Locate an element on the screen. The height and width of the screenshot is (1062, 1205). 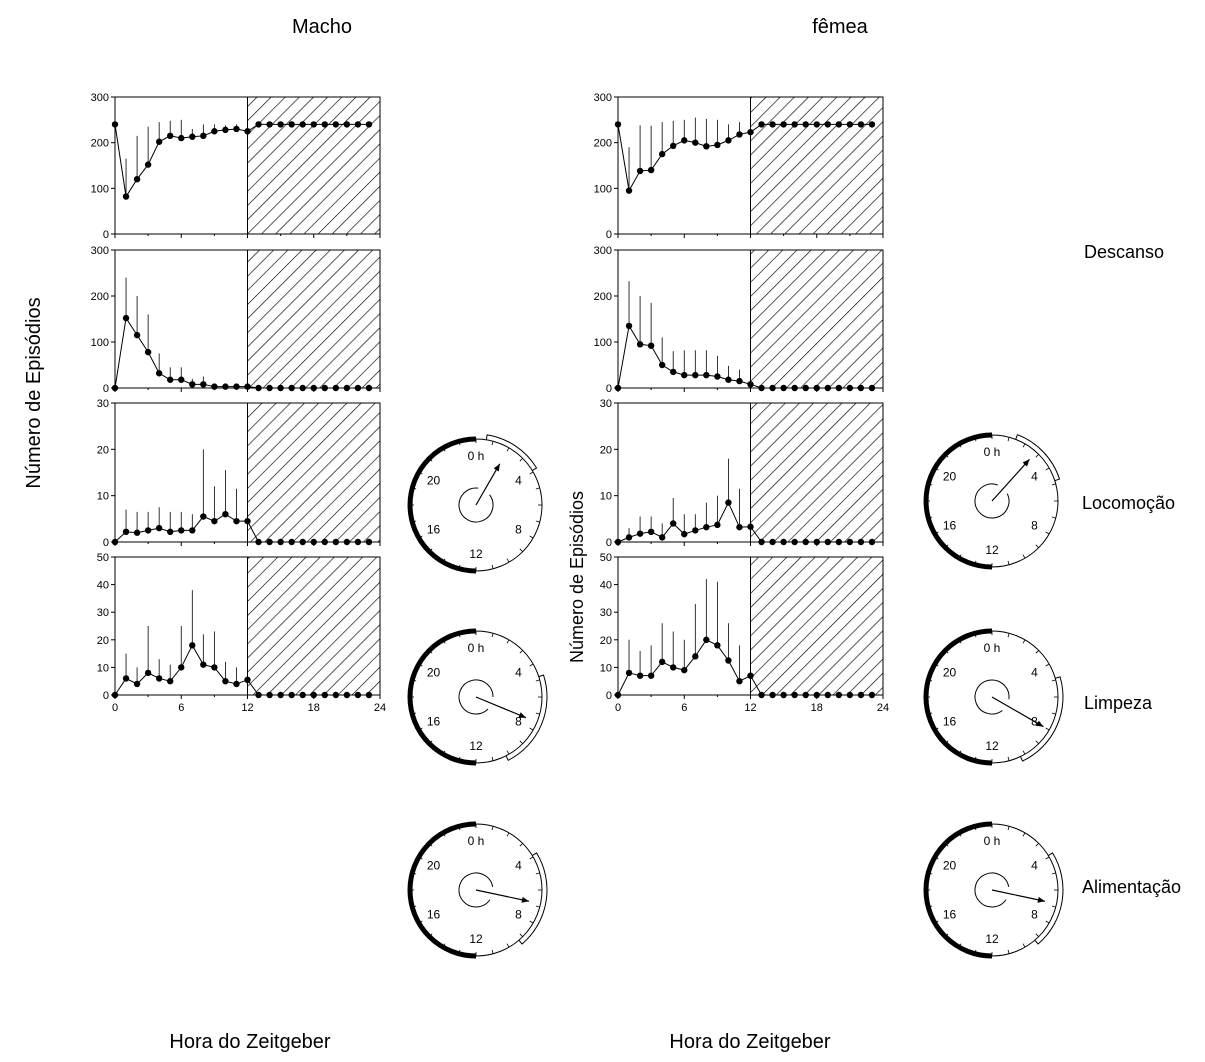
y-axis-label-main: Número de Episódios is located at coordinates (34, 392).